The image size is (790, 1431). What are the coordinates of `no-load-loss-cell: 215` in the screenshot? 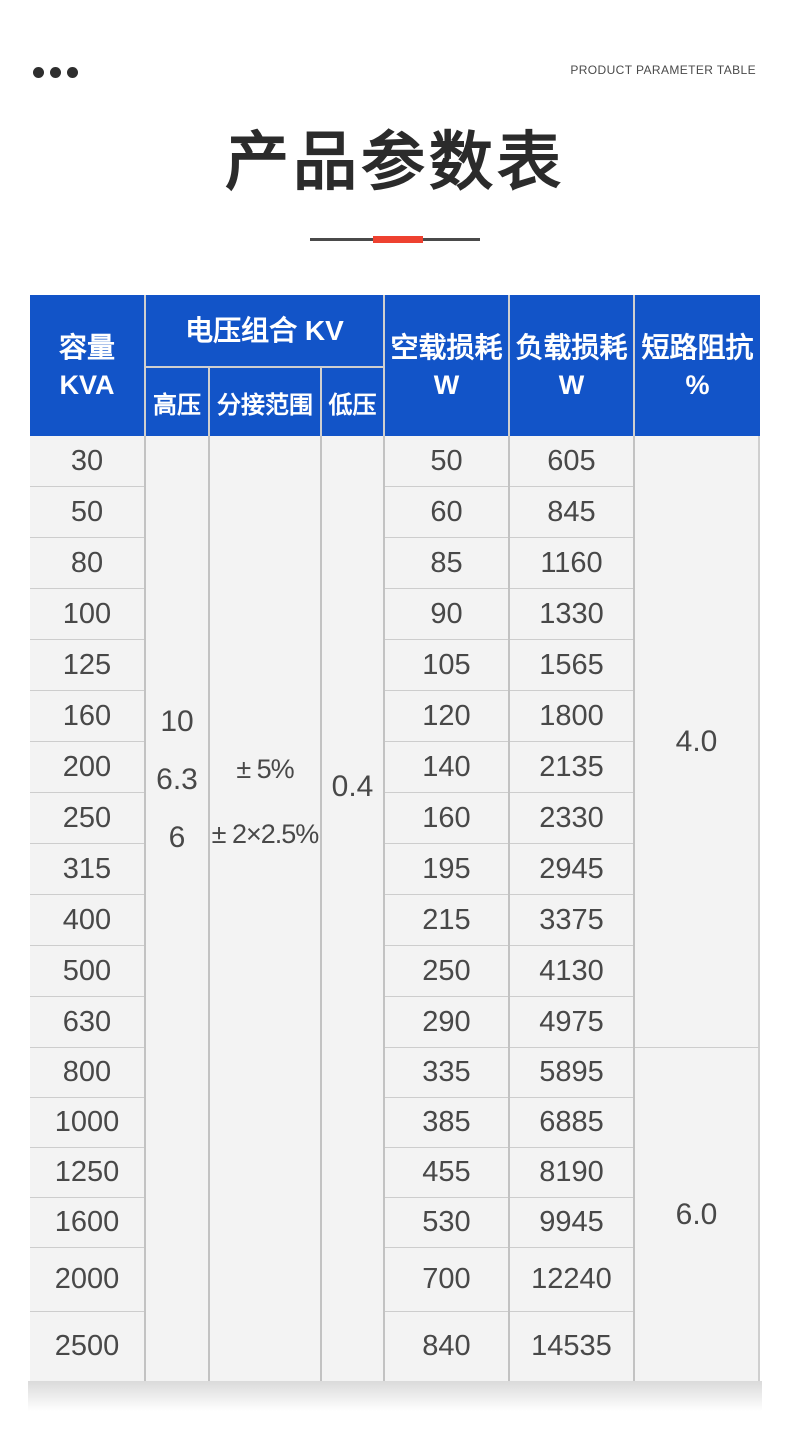 It's located at (446, 920).